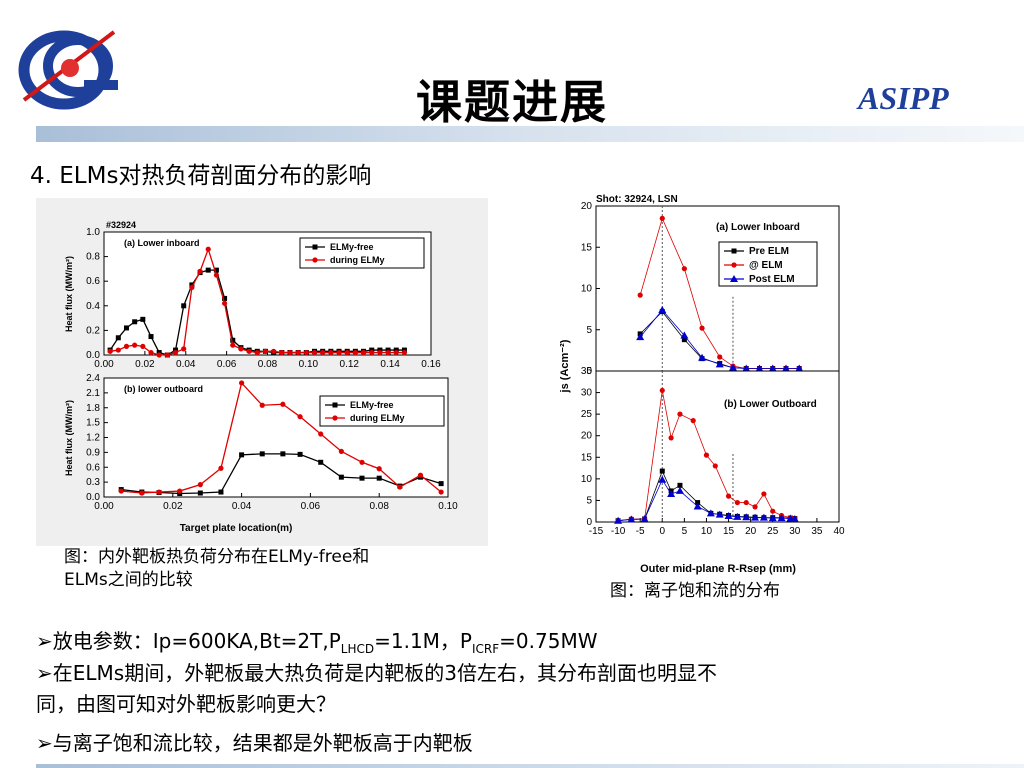  What do you see at coordinates (729, 531) in the screenshot?
I see `x-tick-label: 15` at bounding box center [729, 531].